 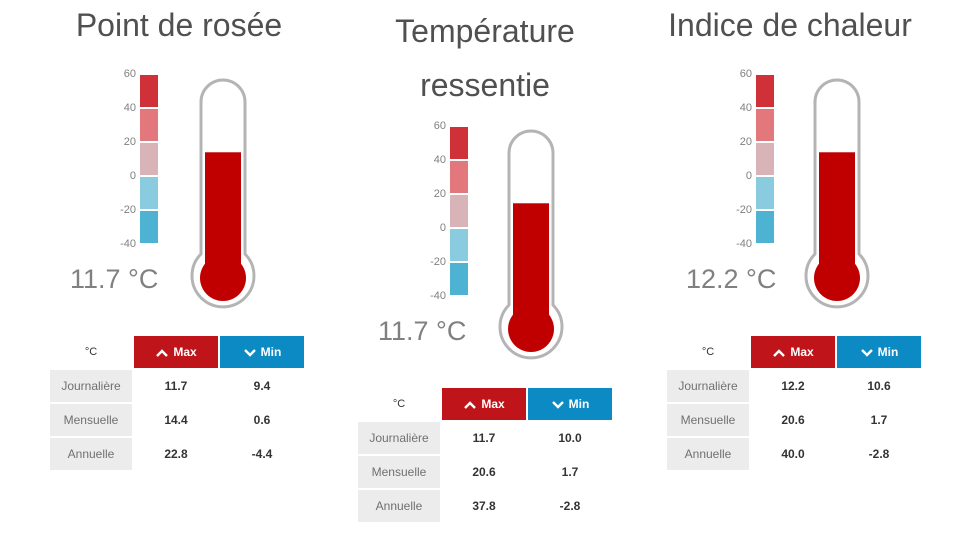 What do you see at coordinates (793, 454) in the screenshot?
I see `row-max-value: 40.0` at bounding box center [793, 454].